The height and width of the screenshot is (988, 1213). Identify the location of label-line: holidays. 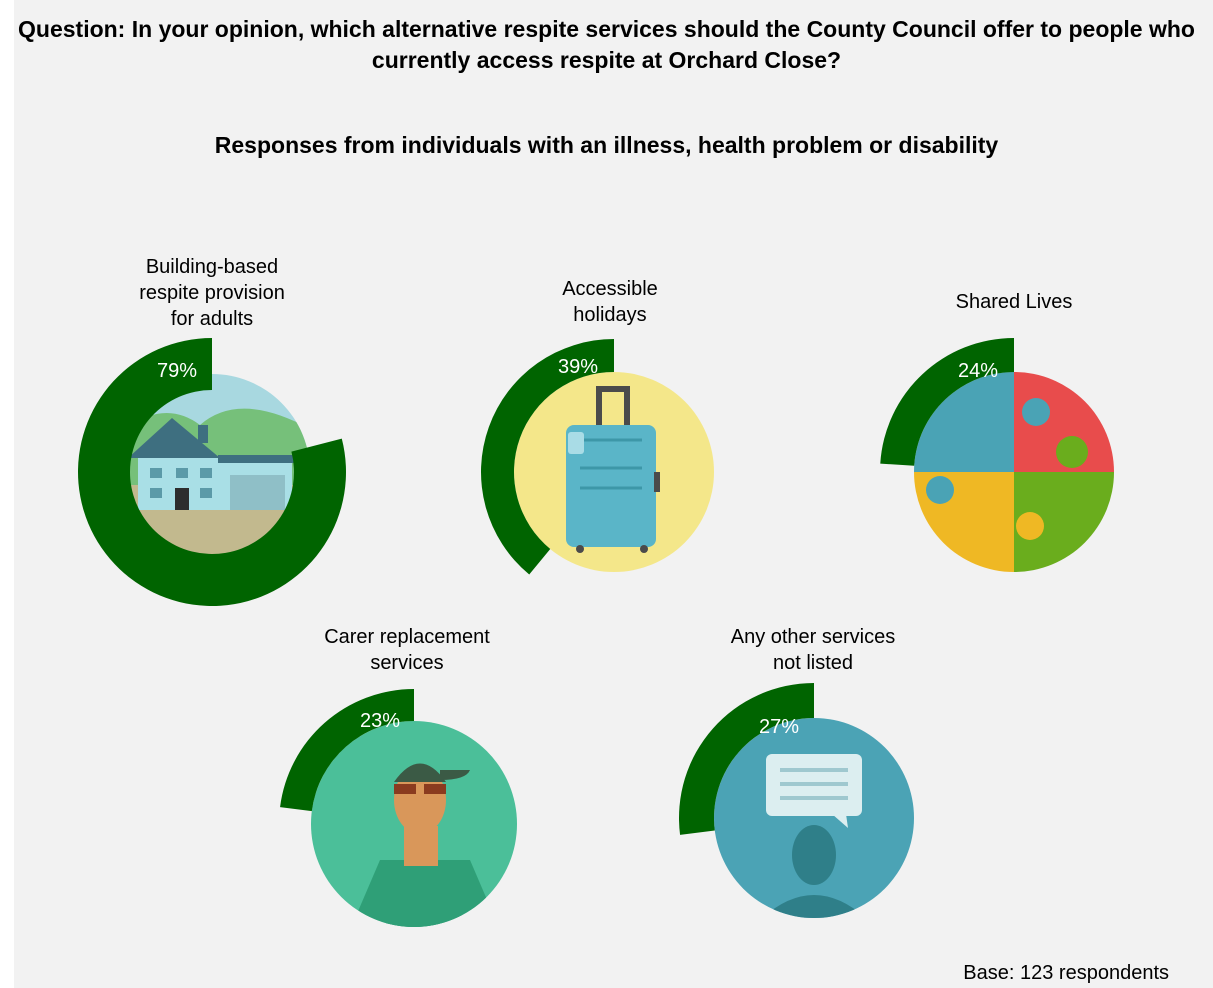
(610, 315).